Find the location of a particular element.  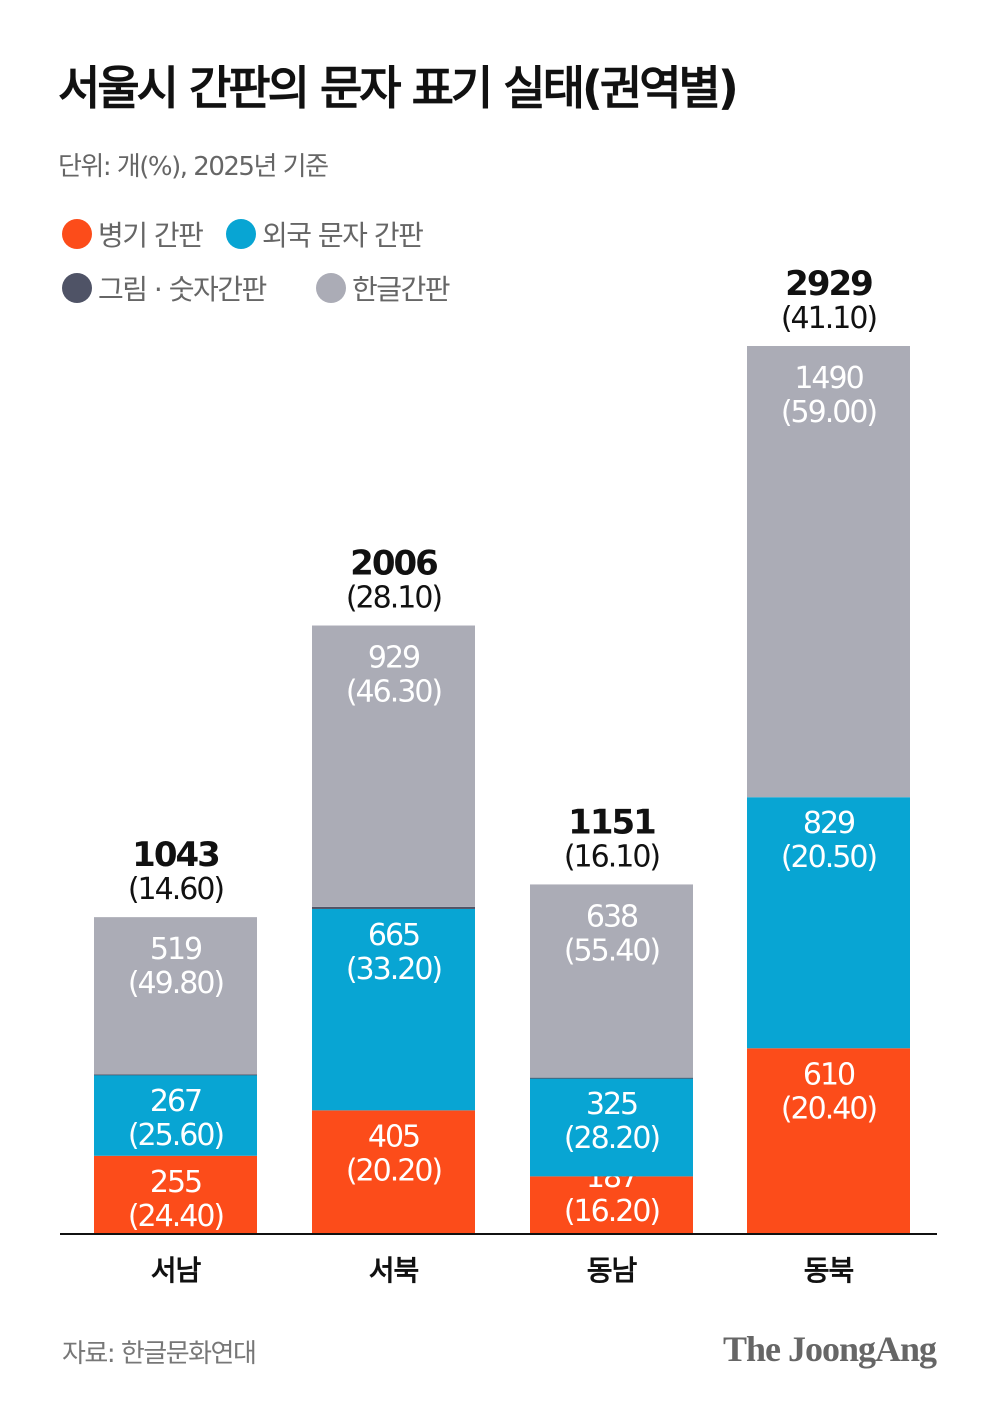

legend-item-korean: 한글간판 is located at coordinates (383, 288).